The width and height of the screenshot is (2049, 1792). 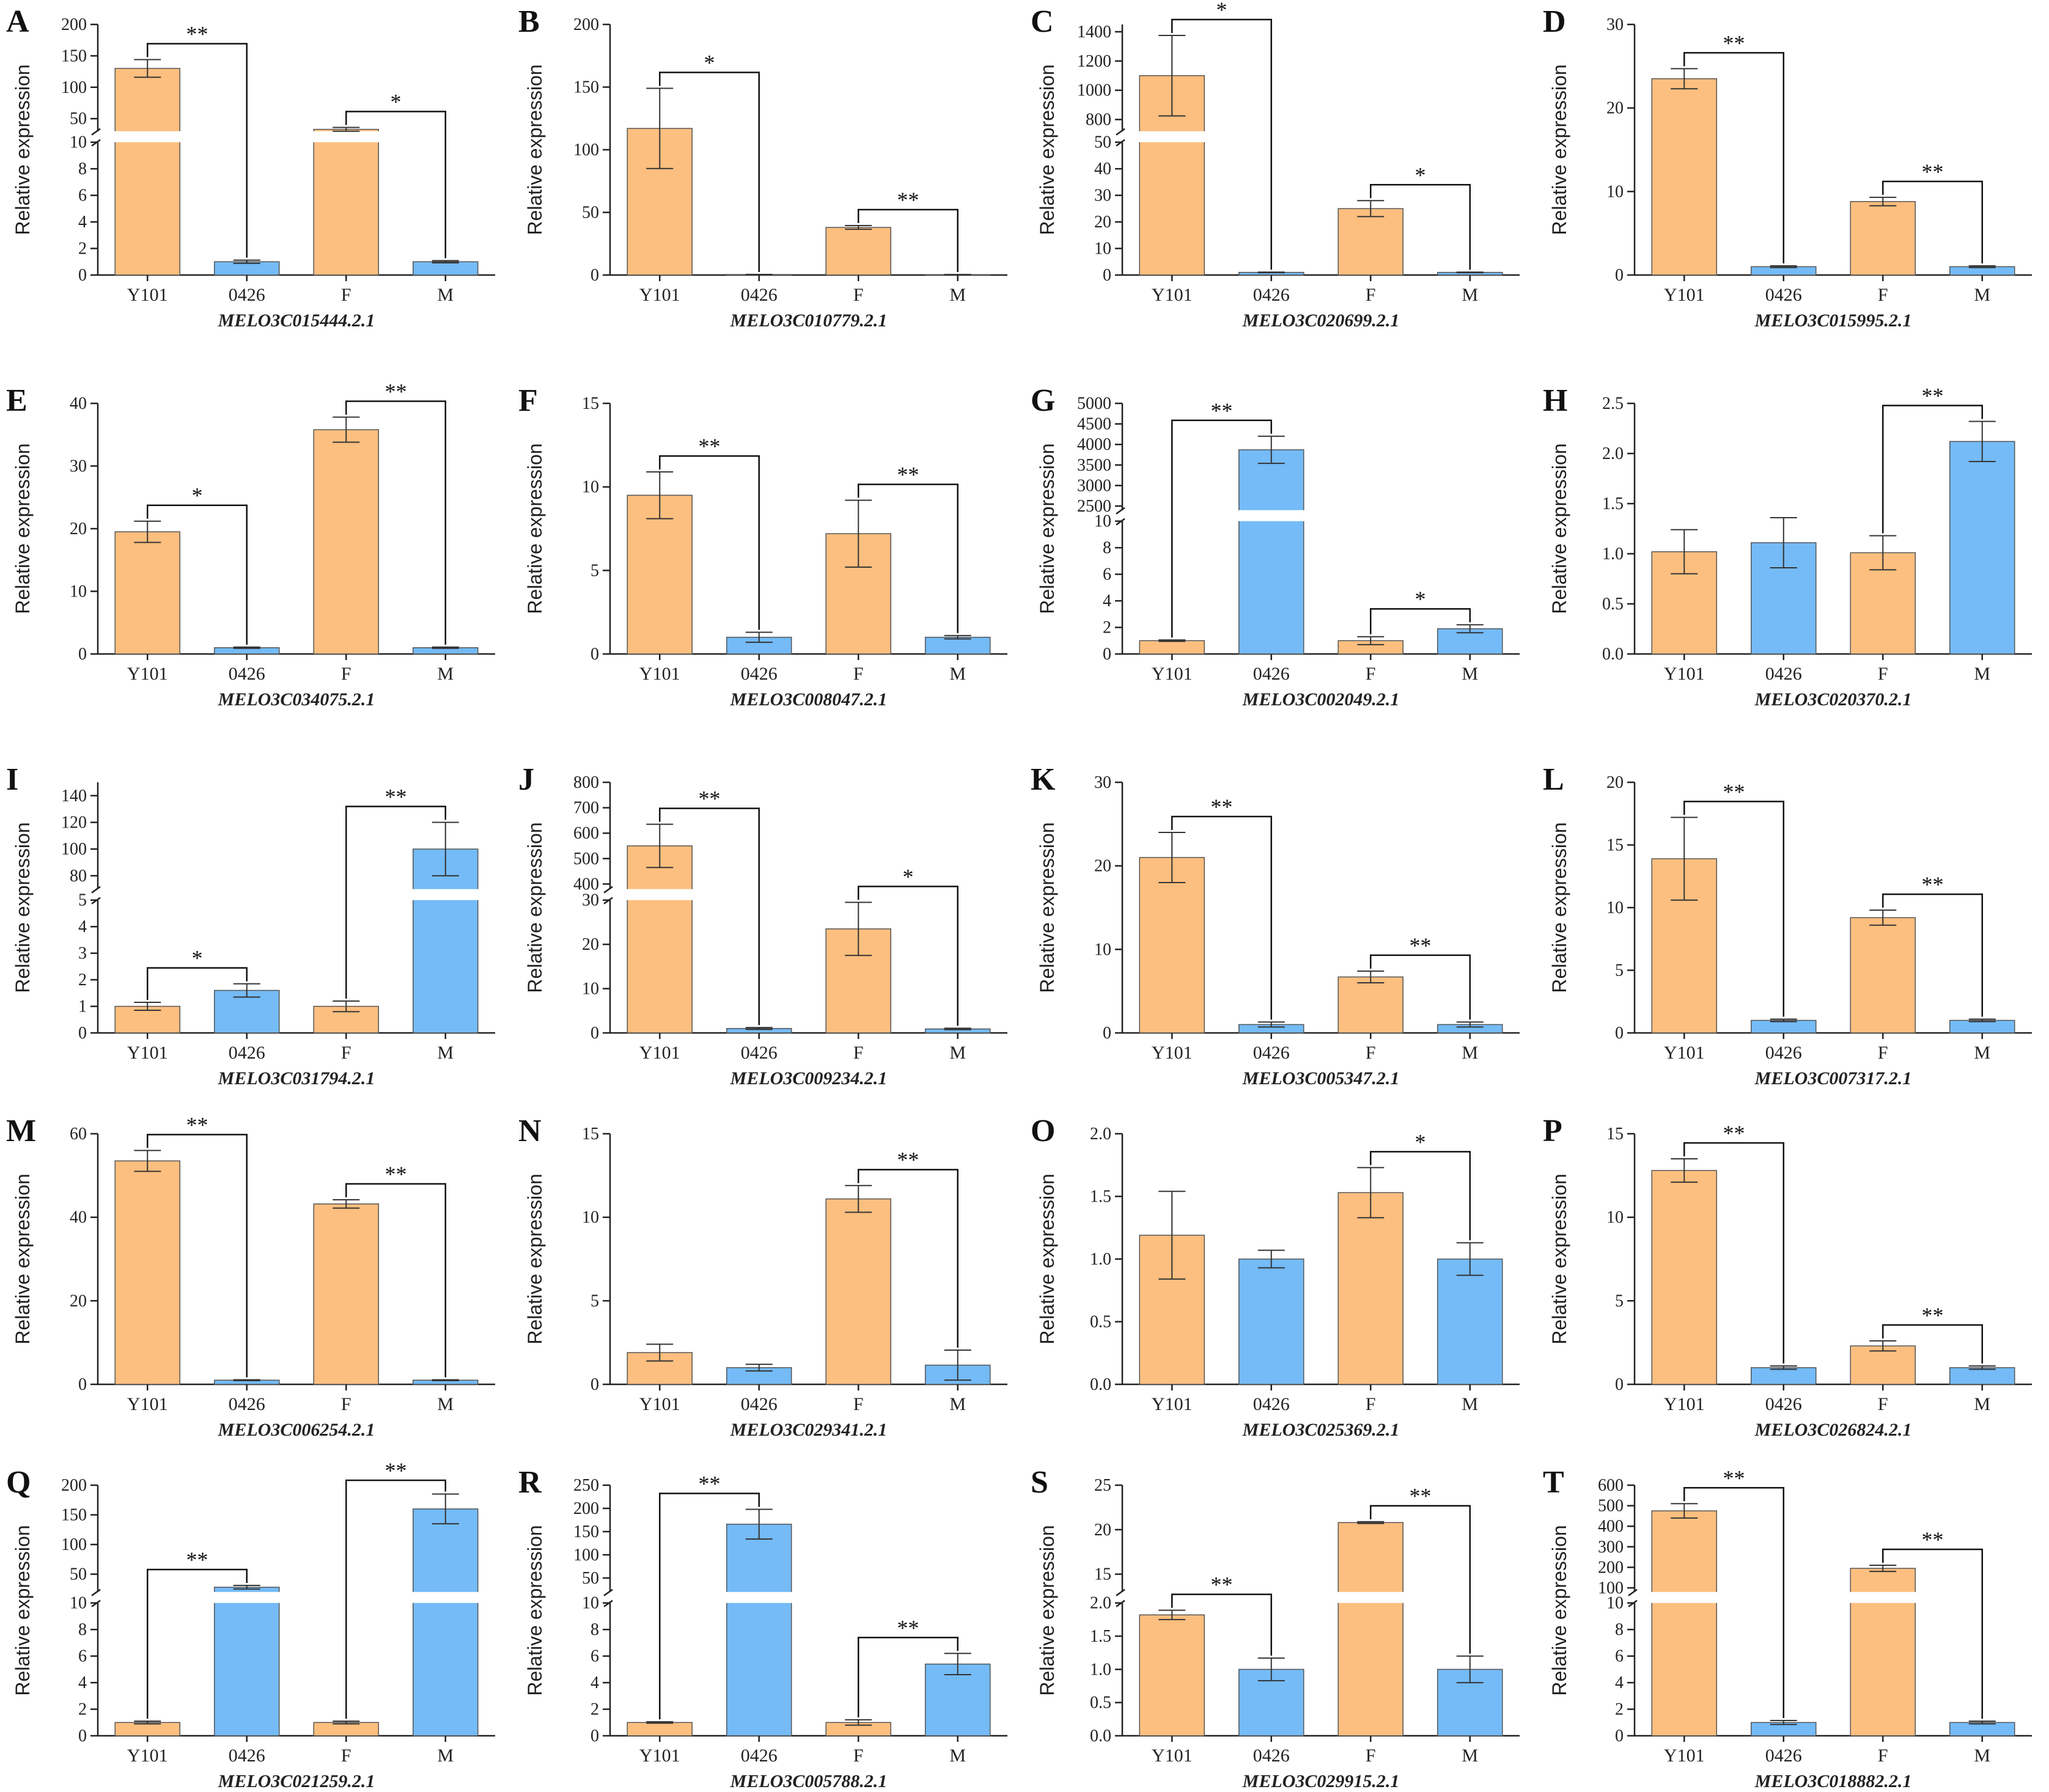 I want to click on panel-letter: I, so click(x=12, y=779).